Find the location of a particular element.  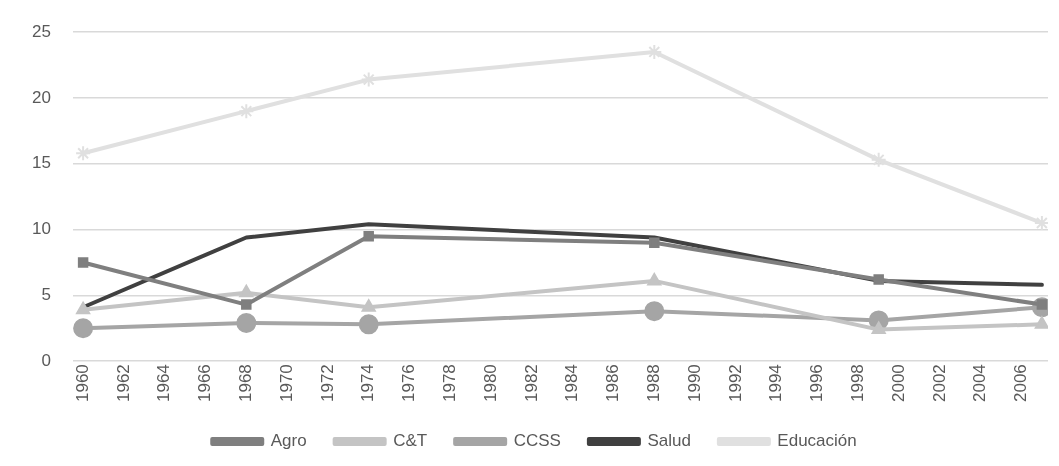

x-tick-label: 2000 is located at coordinates (898, 383).